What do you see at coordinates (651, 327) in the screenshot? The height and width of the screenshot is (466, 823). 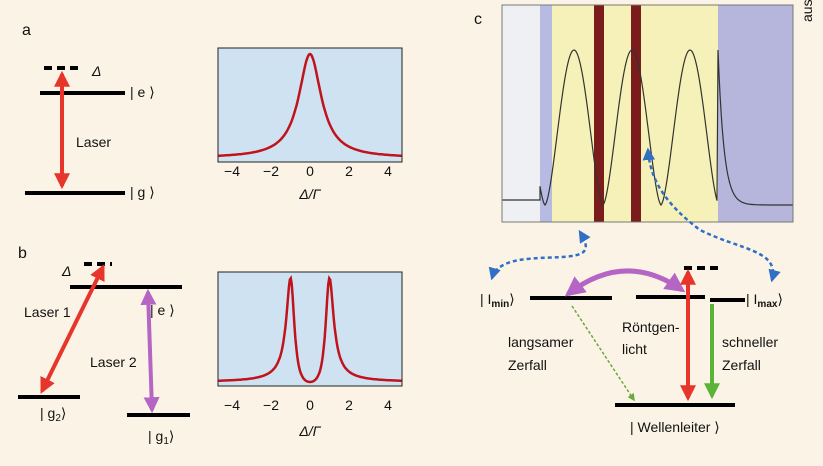 I see `annotation: Röntgen-` at bounding box center [651, 327].